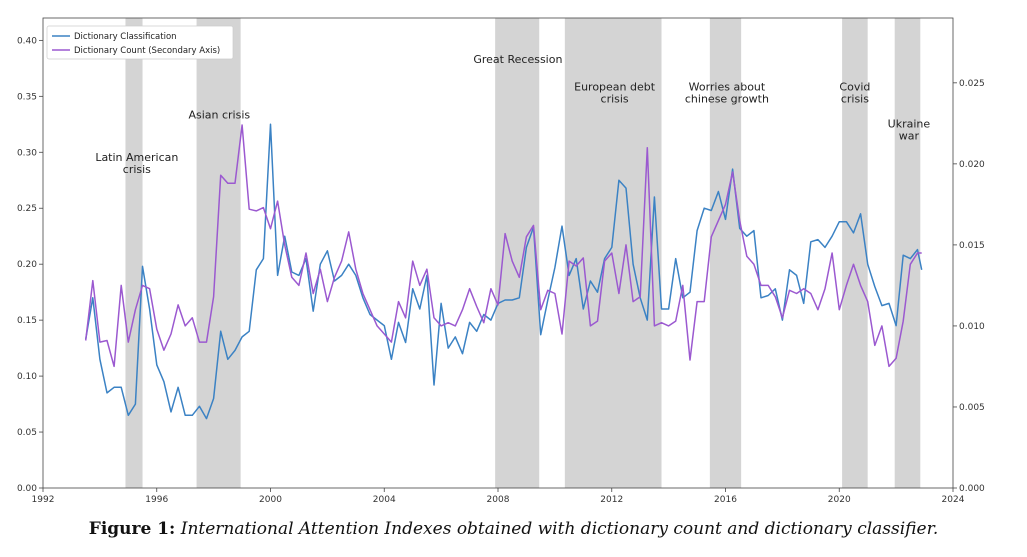  I want to click on y-left-tick-label: 0.00, so click(27, 489).